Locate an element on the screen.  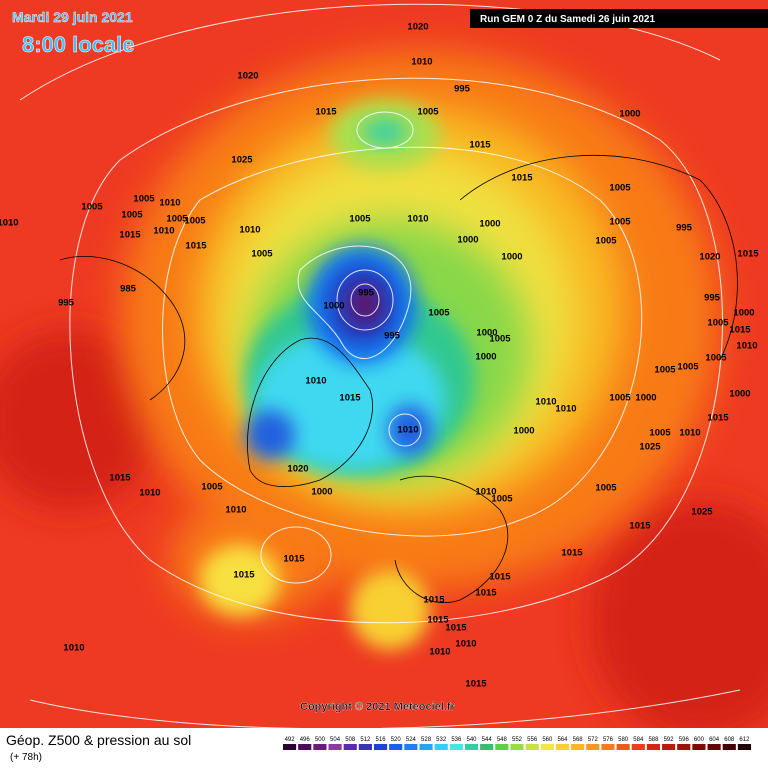
legend-value: 548 is located at coordinates (502, 740).